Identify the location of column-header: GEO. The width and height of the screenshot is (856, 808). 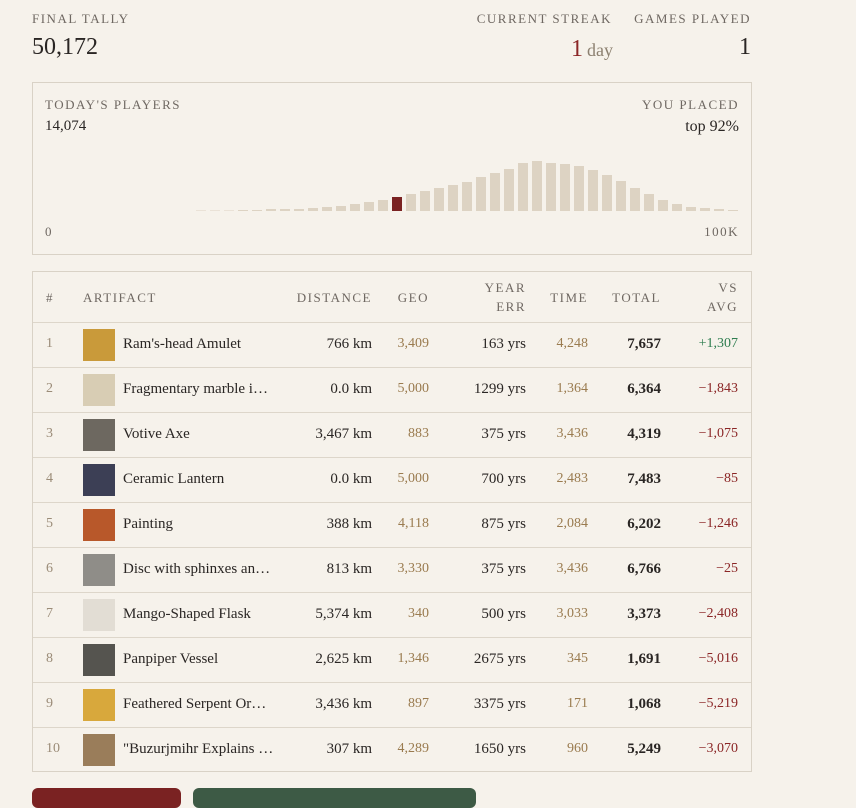
(413, 297).